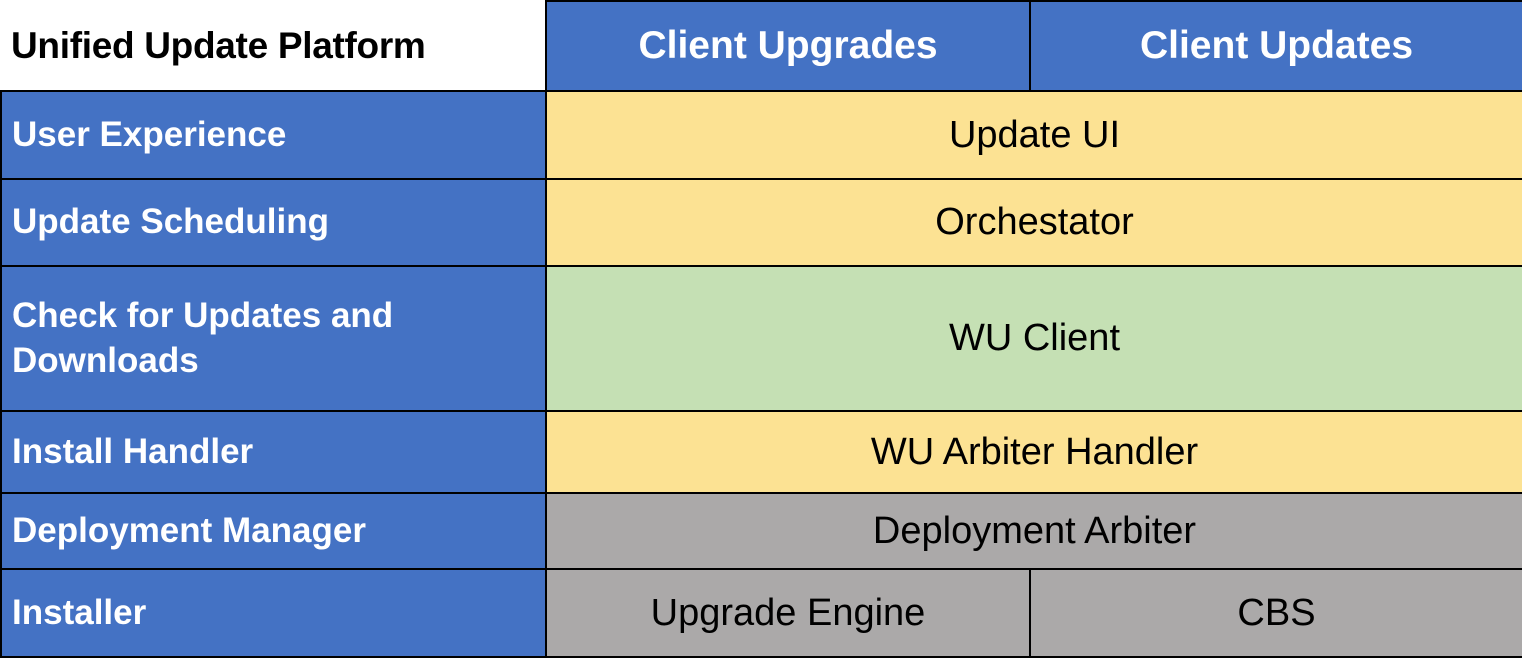  Describe the element at coordinates (273, 135) in the screenshot. I see `row-label-user-experience: User Experience` at that location.